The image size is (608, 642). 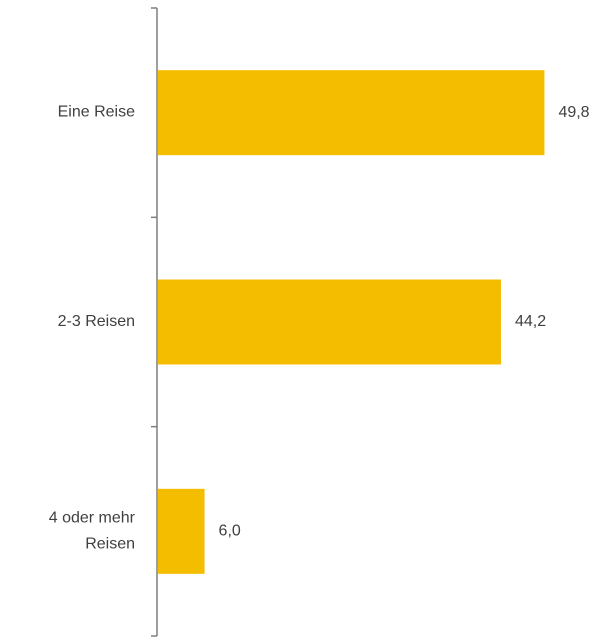 I want to click on category-label-line: 2-3 Reisen, so click(x=96, y=321).